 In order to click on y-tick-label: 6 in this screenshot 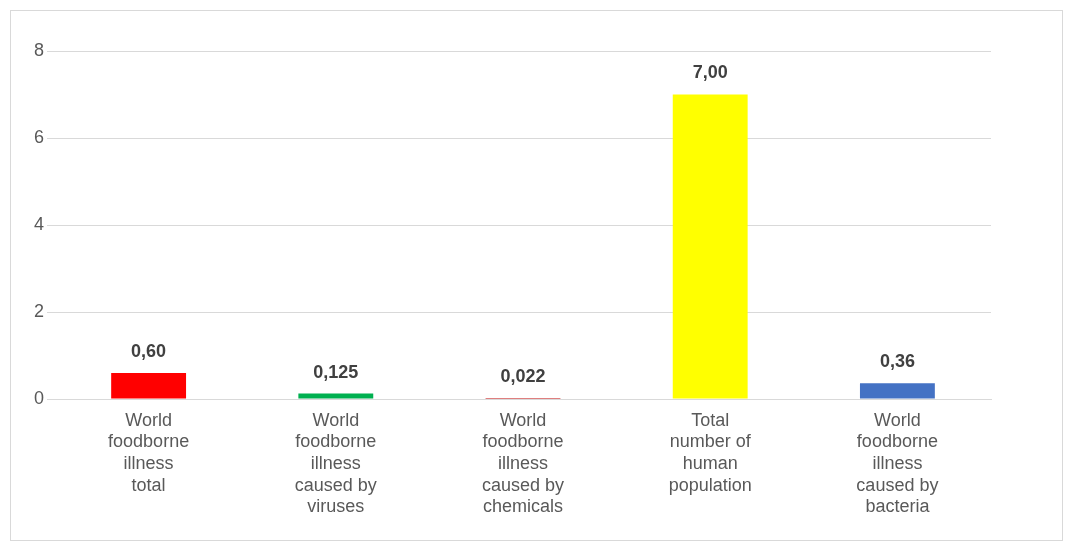, I will do `click(39, 136)`.